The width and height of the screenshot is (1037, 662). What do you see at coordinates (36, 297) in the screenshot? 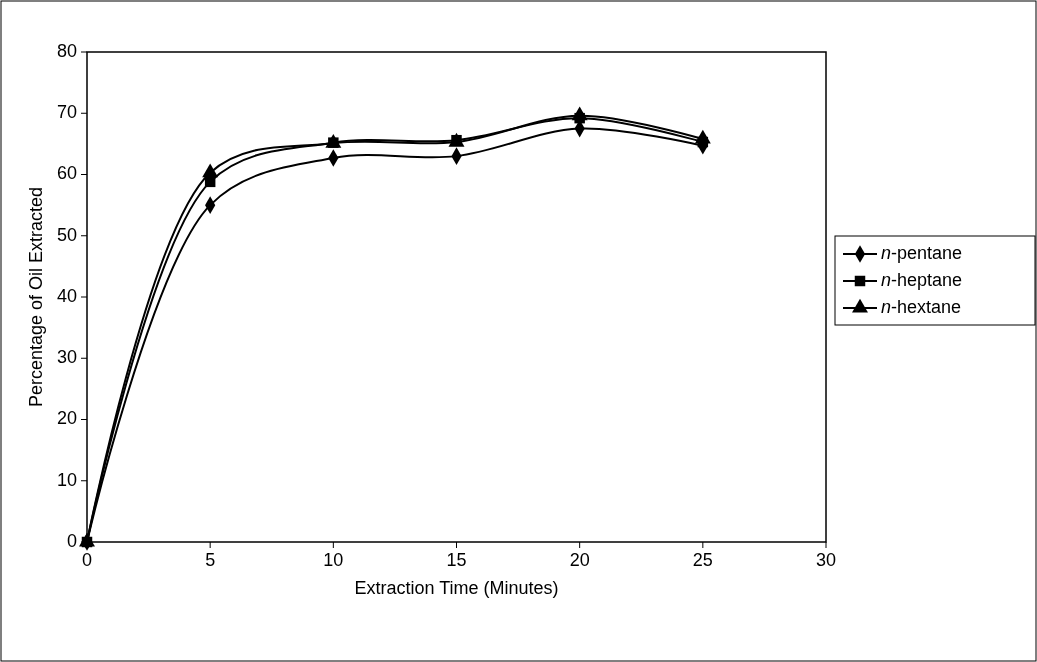
I see `y-axis-title: Percentage of Oil Extracted` at bounding box center [36, 297].